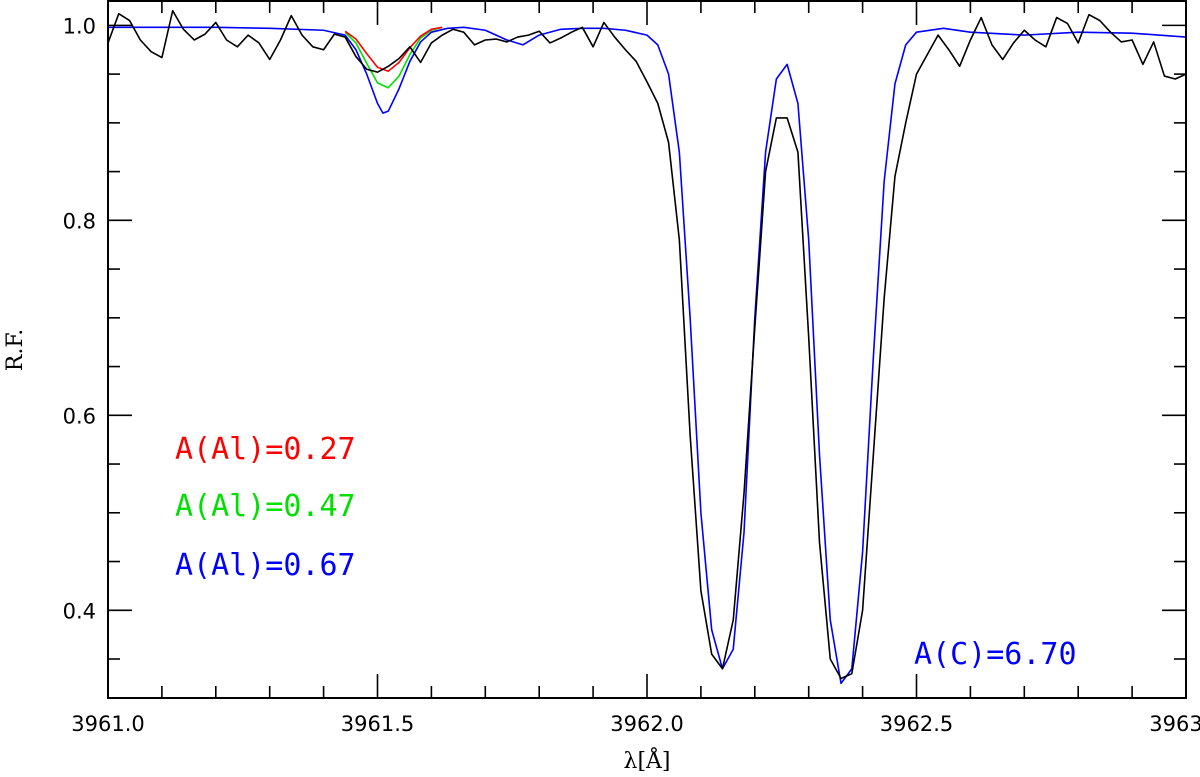  Describe the element at coordinates (79, 221) in the screenshot. I see `y-tick-label: 0.8` at that location.